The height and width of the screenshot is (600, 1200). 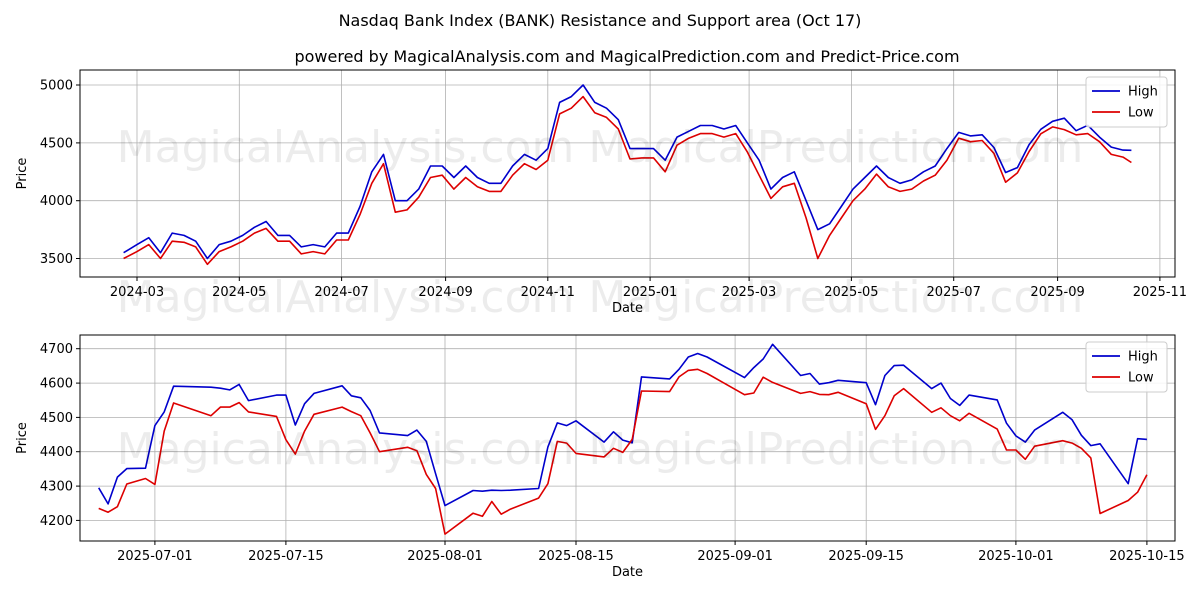 What do you see at coordinates (239, 292) in the screenshot?
I see `x-tick-label: 2024-05` at bounding box center [239, 292].